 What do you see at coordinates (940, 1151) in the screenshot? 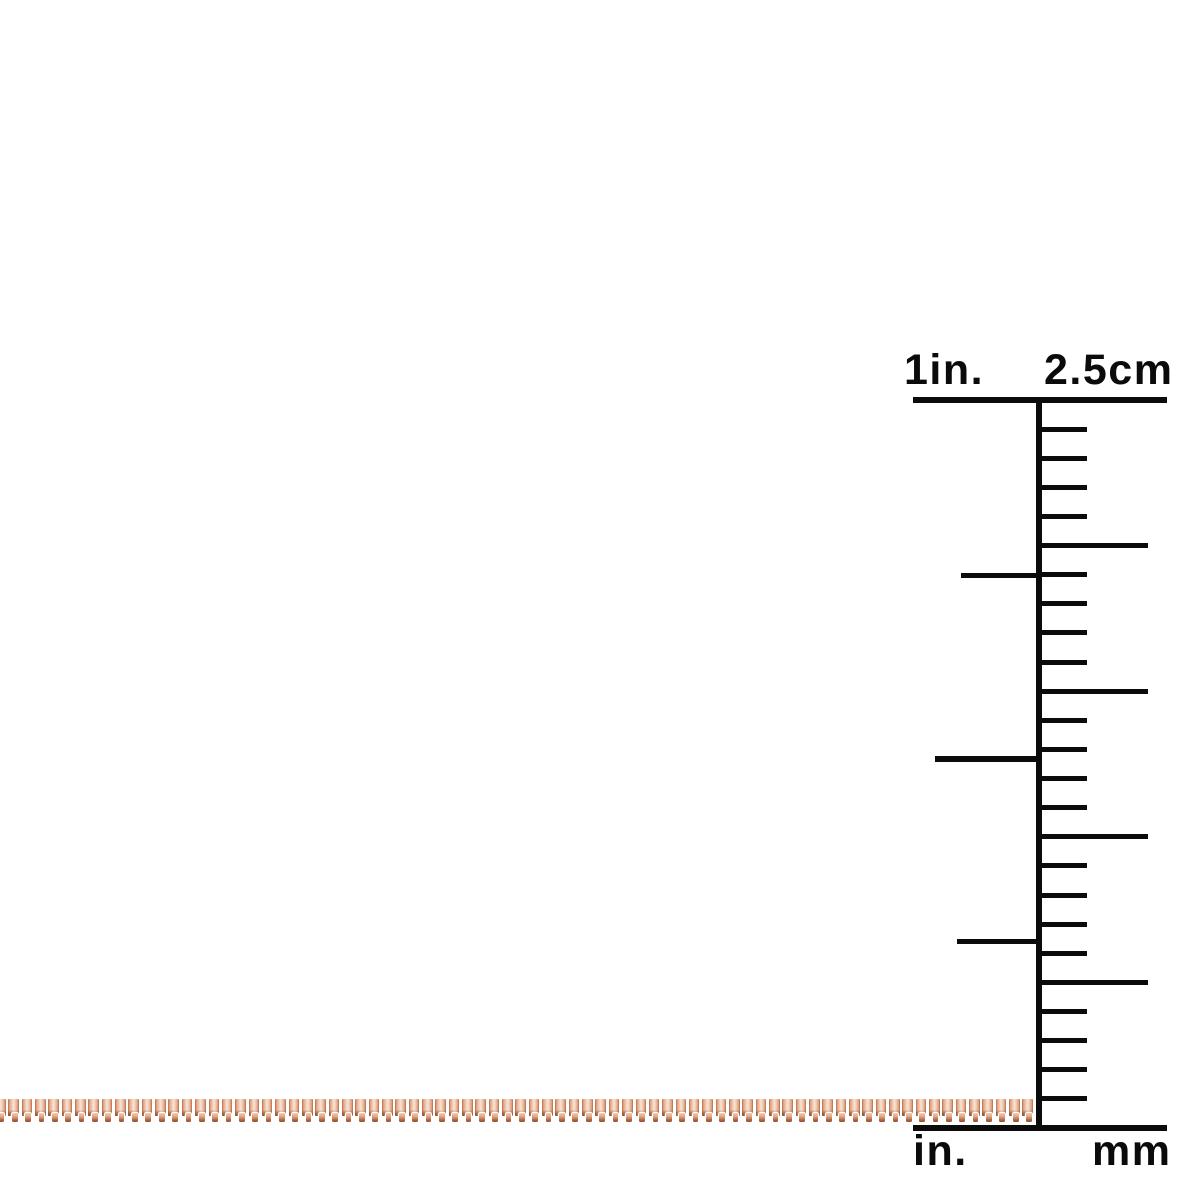
I see `ruler-label-in: in.` at bounding box center [940, 1151].